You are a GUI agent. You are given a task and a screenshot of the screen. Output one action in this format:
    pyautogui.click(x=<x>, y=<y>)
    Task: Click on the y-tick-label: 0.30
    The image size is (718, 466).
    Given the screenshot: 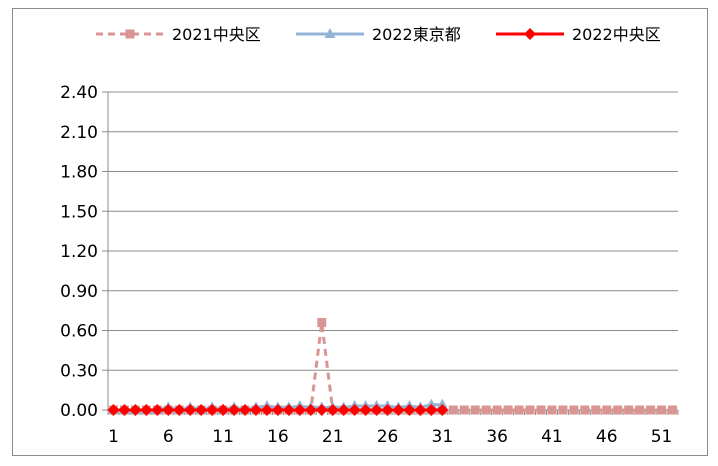 What is the action you would take?
    pyautogui.click(x=79, y=371)
    